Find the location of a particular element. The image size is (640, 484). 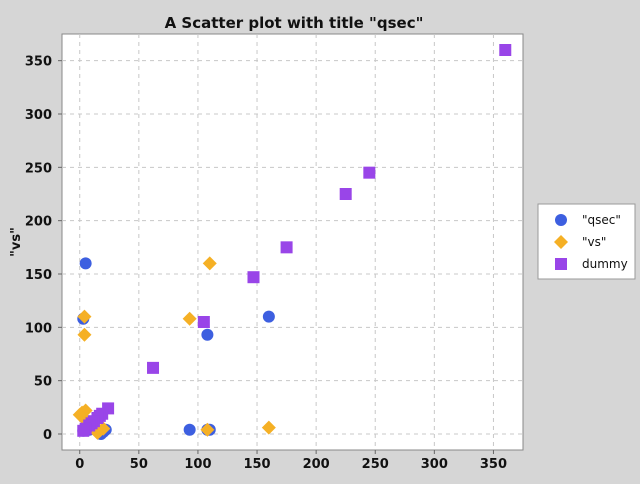

x-tick-label: 150 is located at coordinates (256, 464).